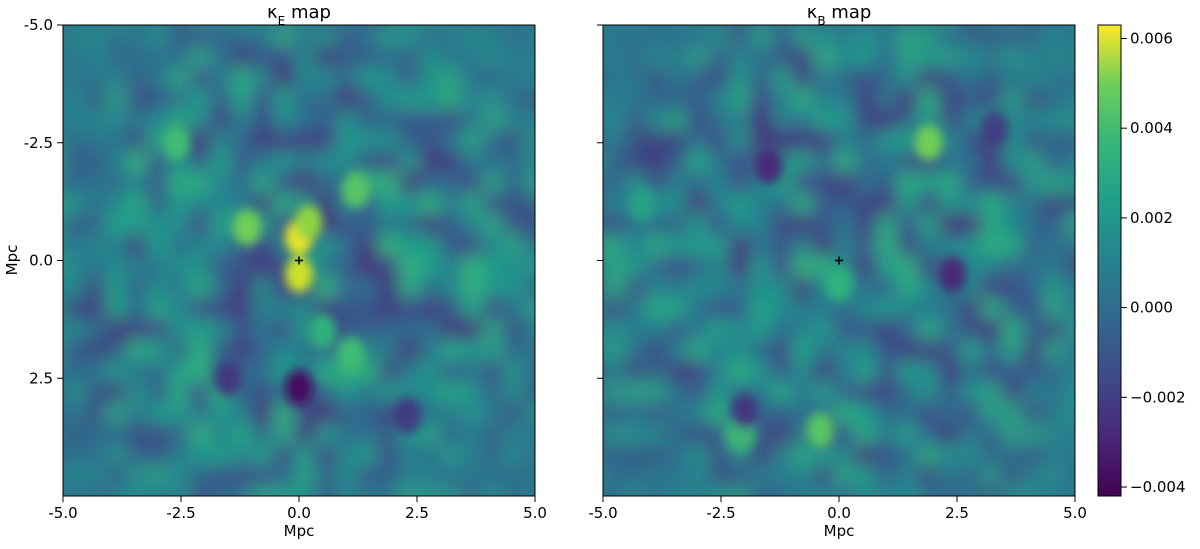 The image size is (1200, 549). What do you see at coordinates (62, 513) in the screenshot?
I see `kappa-e-x-tick-label: -5.0` at bounding box center [62, 513].